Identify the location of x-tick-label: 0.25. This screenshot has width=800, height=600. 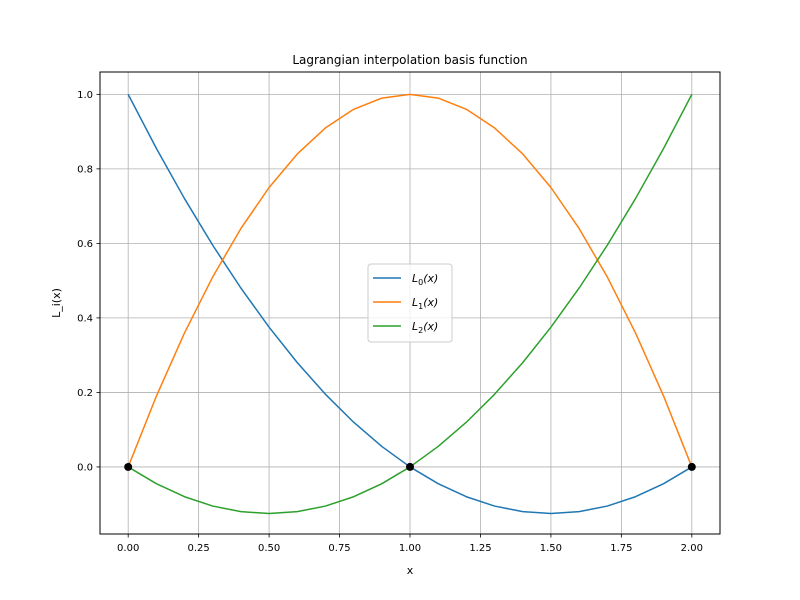
(199, 548).